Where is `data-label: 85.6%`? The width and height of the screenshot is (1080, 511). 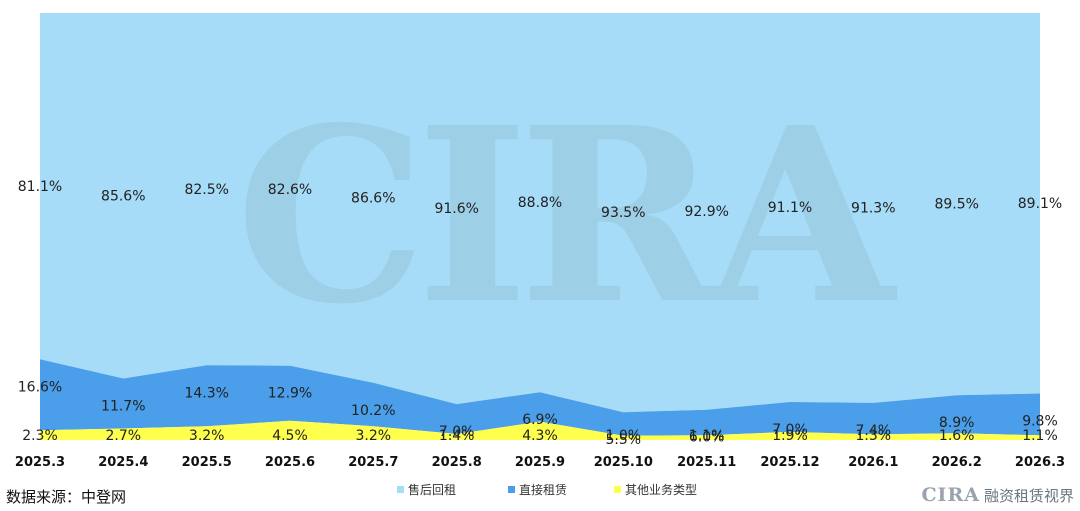 data-label: 85.6% is located at coordinates (123, 196).